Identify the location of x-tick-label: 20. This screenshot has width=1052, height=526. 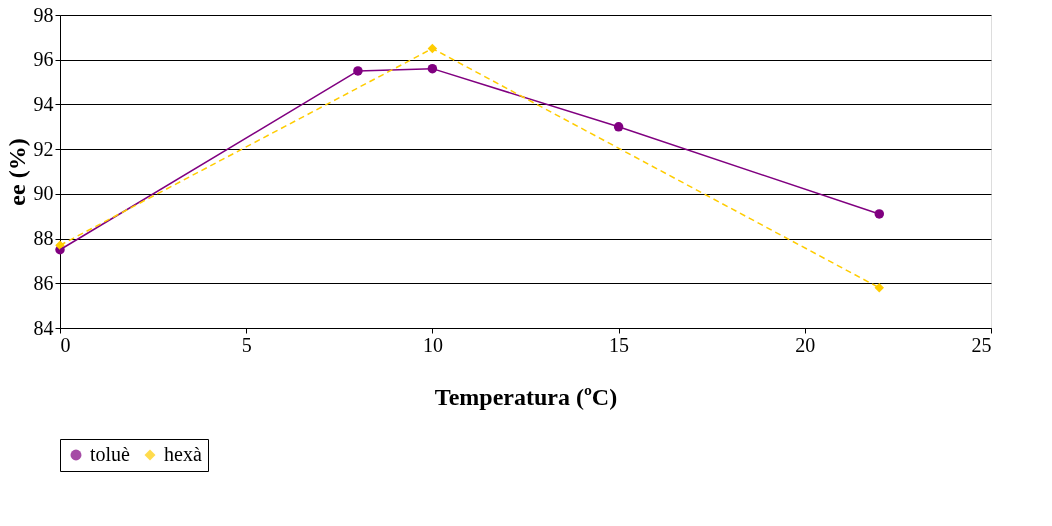
(805, 344).